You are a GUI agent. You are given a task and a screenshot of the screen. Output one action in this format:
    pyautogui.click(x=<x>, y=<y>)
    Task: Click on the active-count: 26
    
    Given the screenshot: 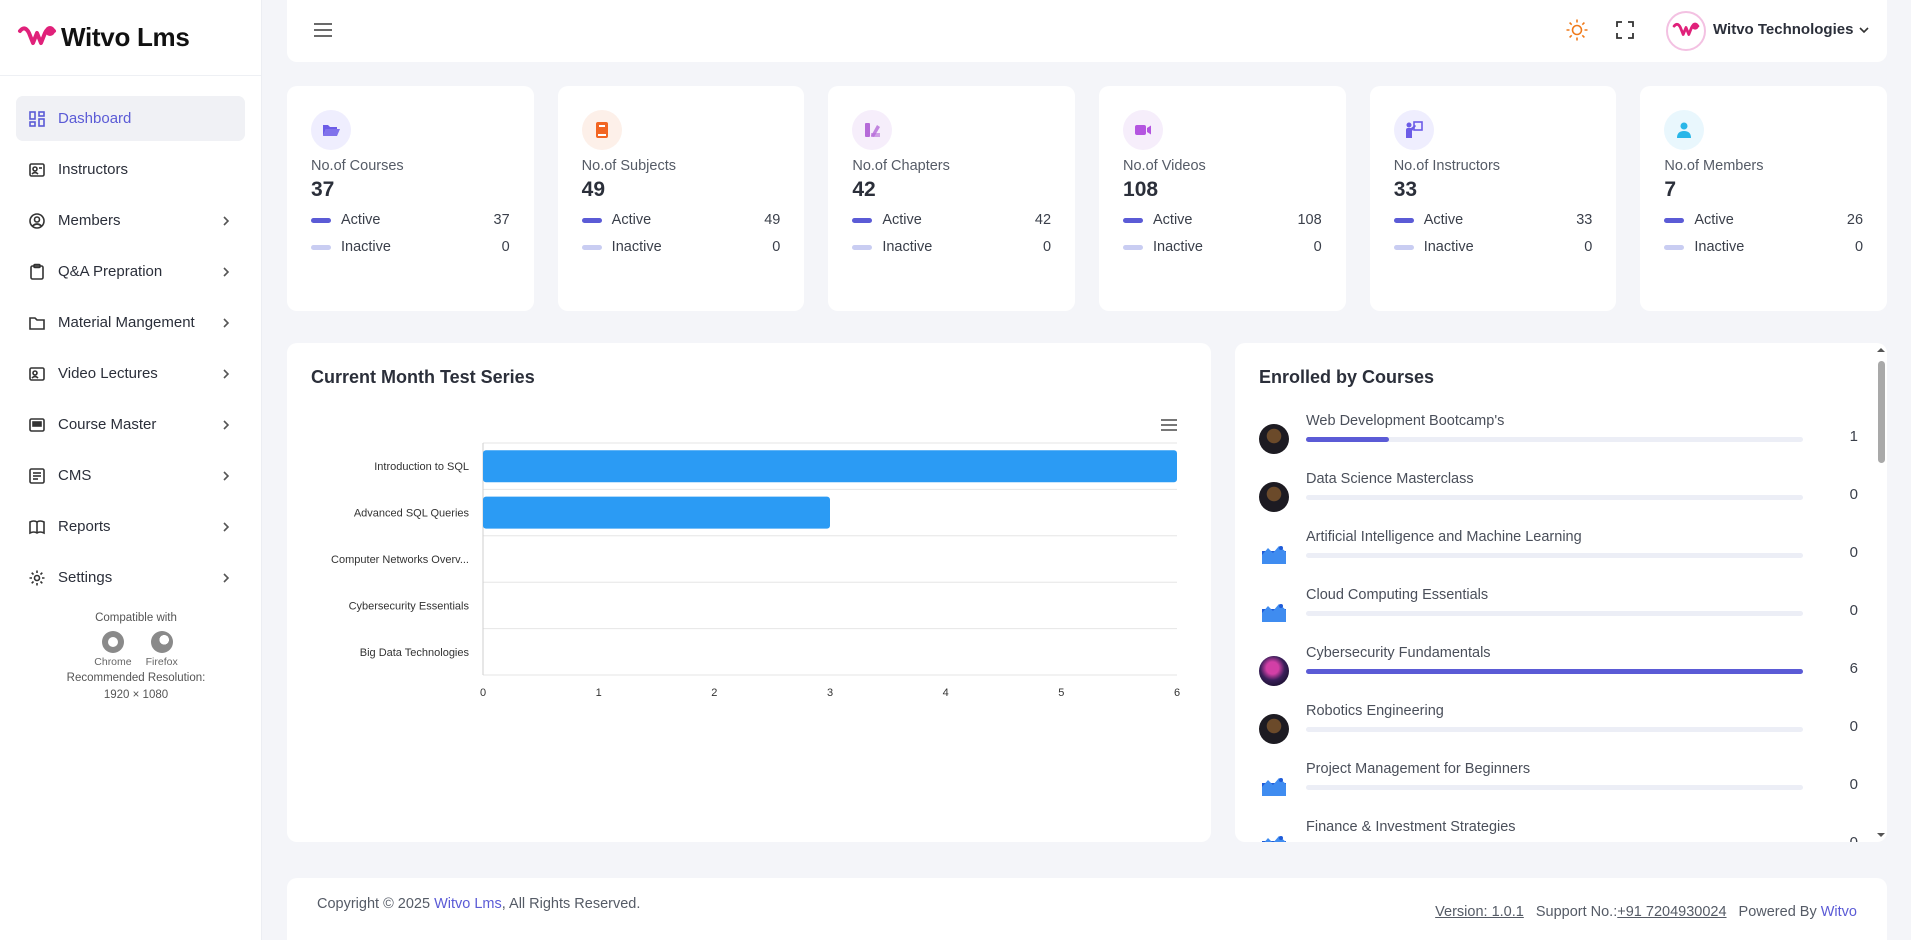 What is the action you would take?
    pyautogui.click(x=1855, y=220)
    